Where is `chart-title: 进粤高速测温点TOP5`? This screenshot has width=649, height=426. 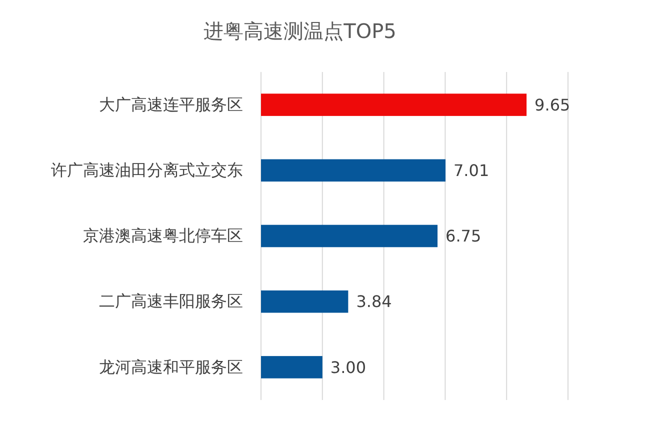
chart-title: 进粤高速测温点TOP5 is located at coordinates (300, 31).